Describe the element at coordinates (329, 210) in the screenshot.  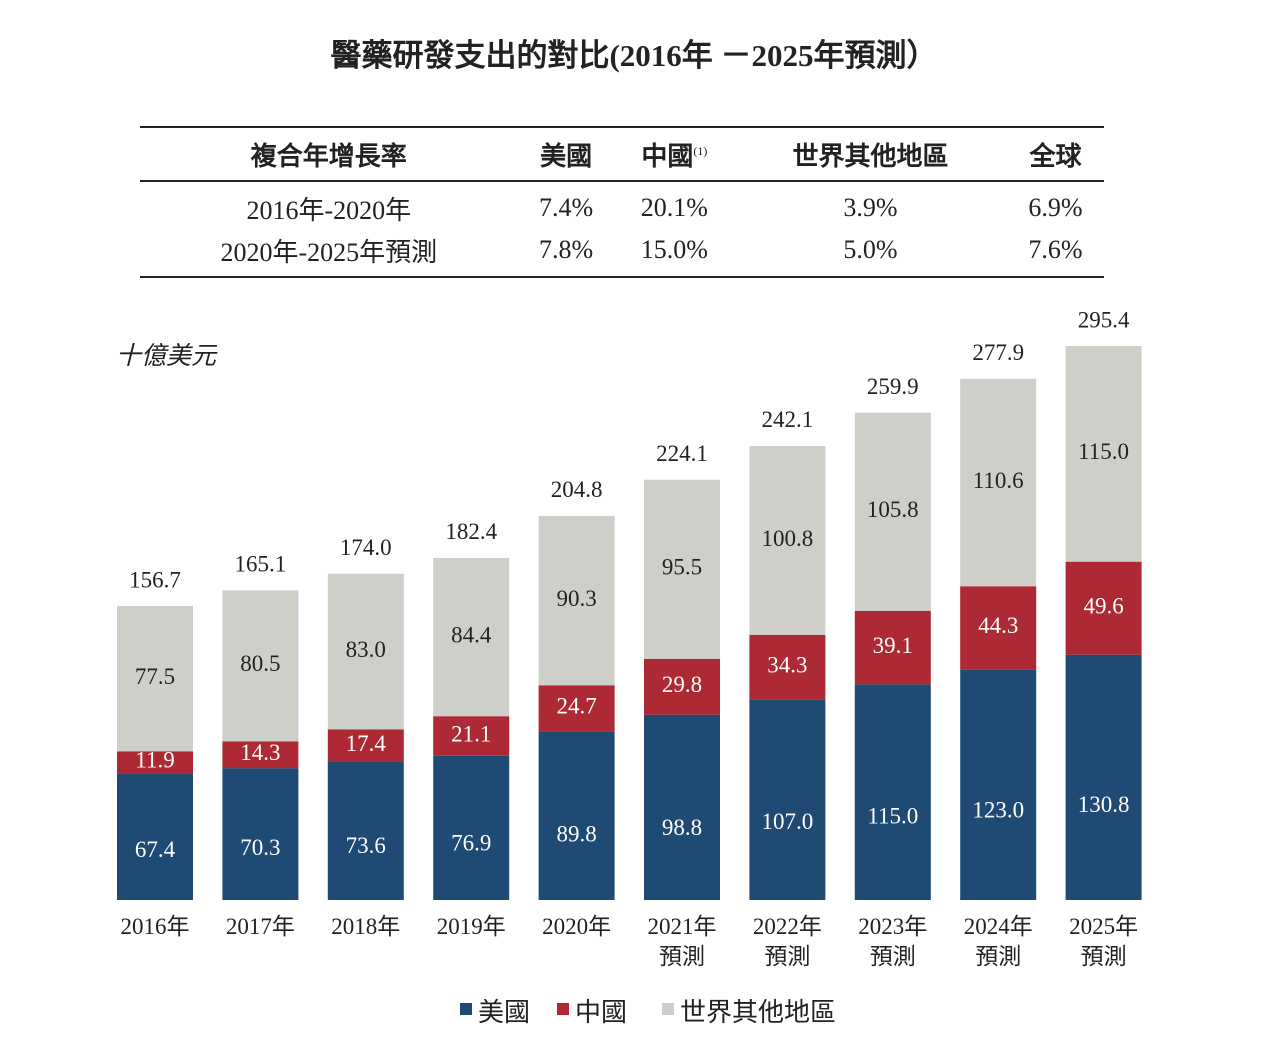
I see `table-cell: 2016年-2020年` at that location.